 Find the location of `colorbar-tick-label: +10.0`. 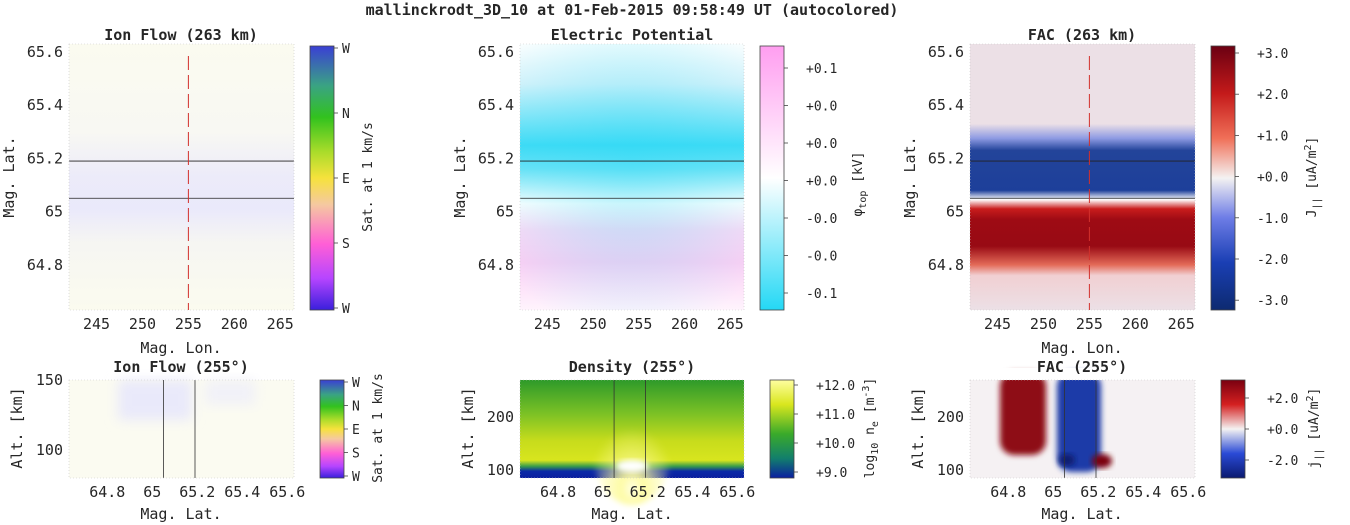

colorbar-tick-label: +10.0 is located at coordinates (835, 444).